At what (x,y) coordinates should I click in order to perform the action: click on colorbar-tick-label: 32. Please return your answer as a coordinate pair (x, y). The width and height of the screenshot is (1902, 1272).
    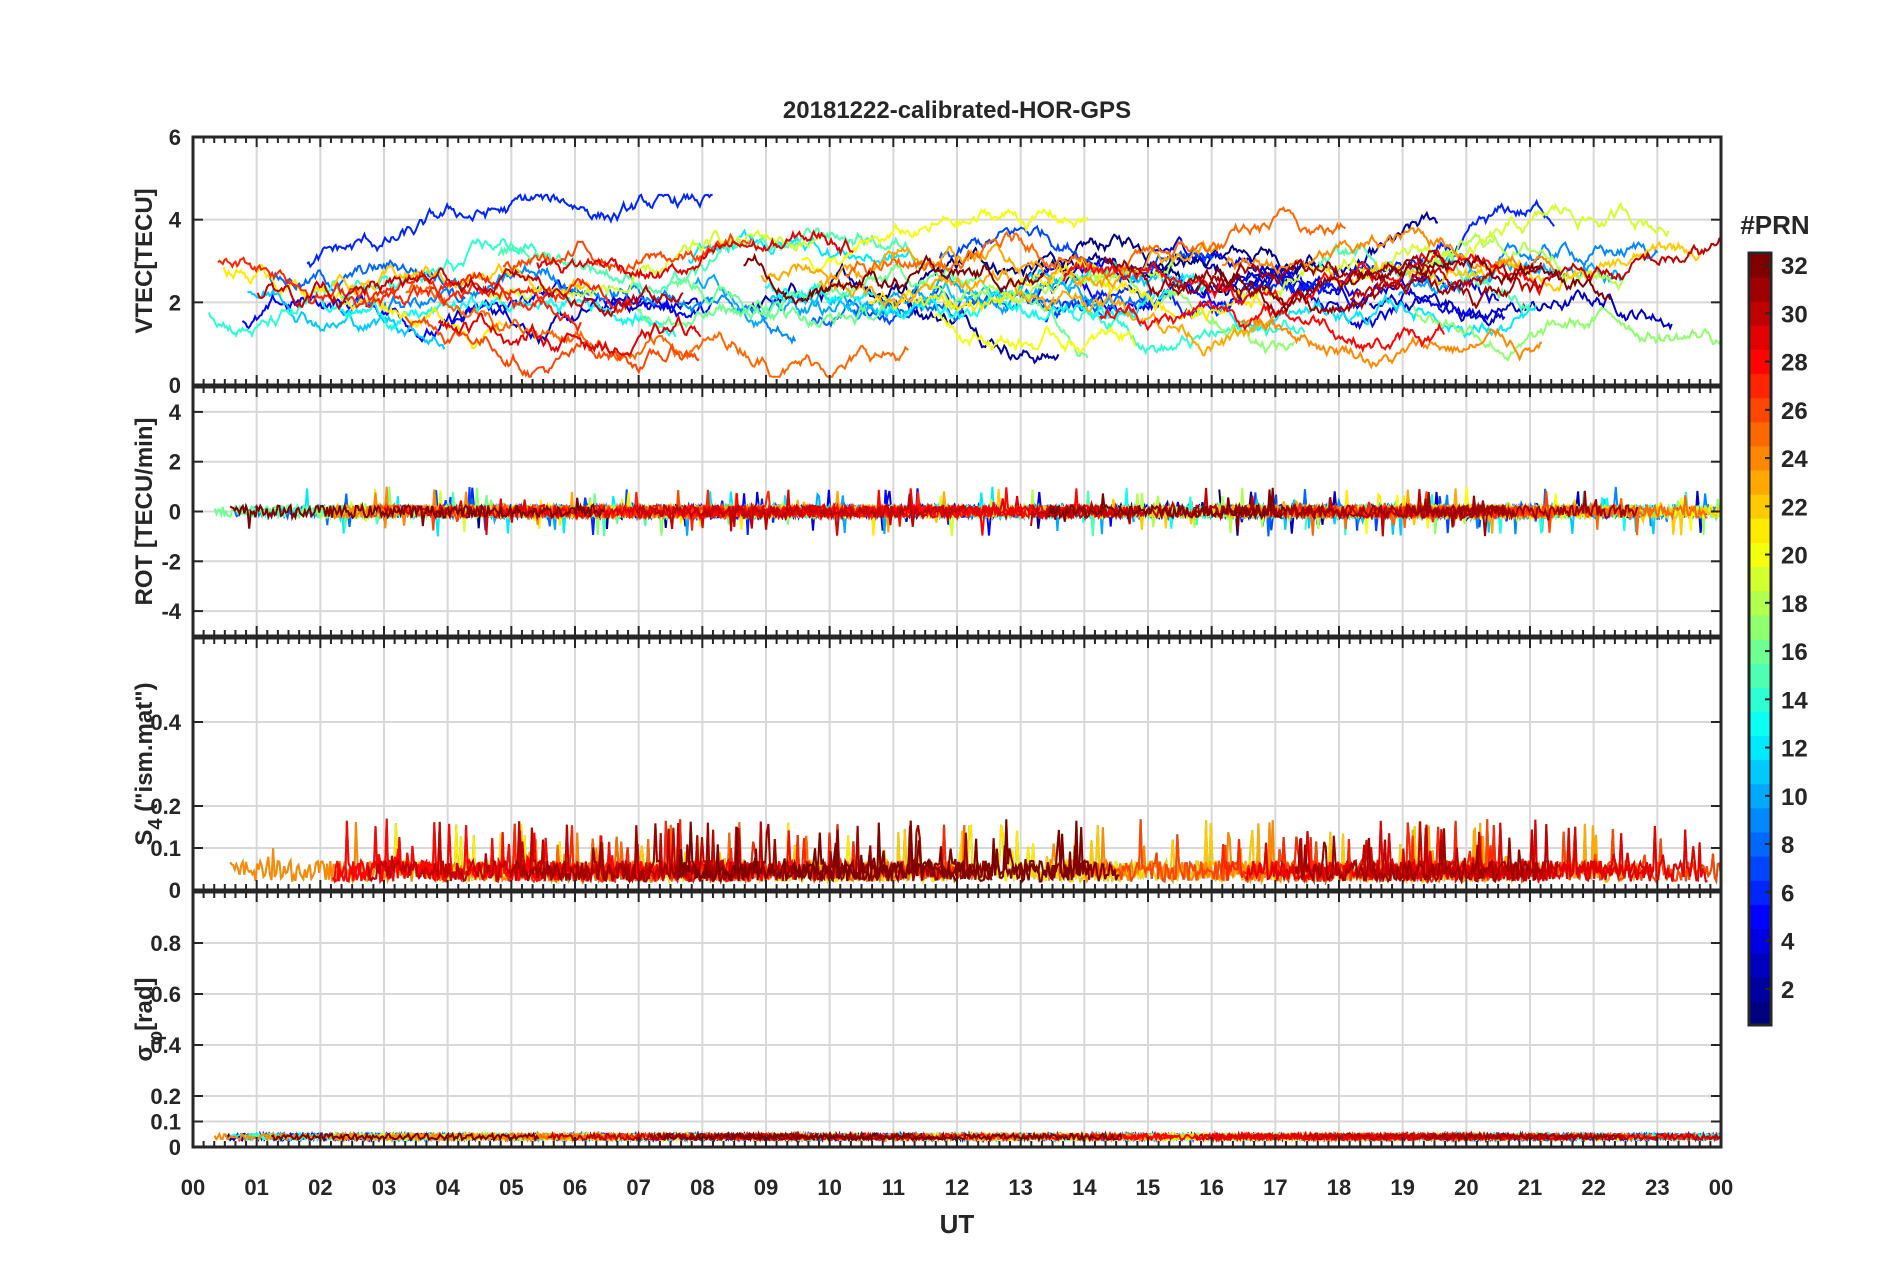
    Looking at the image, I should click on (1794, 266).